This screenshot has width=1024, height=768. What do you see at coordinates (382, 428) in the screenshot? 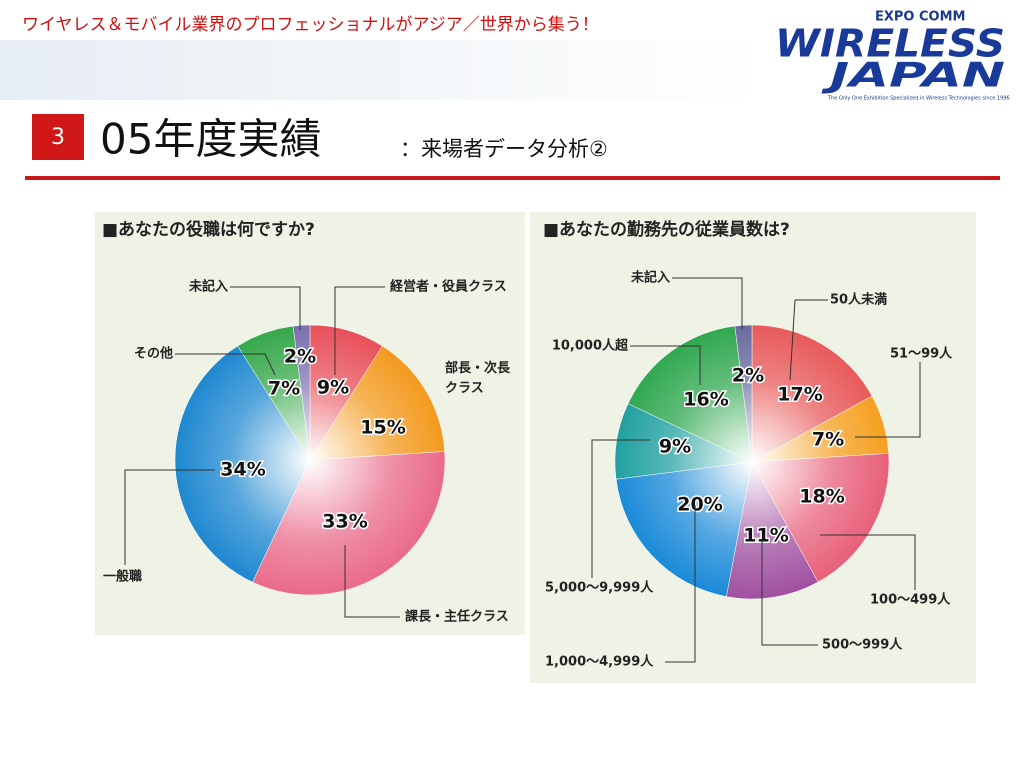
I see `value-label: 15%` at bounding box center [382, 428].